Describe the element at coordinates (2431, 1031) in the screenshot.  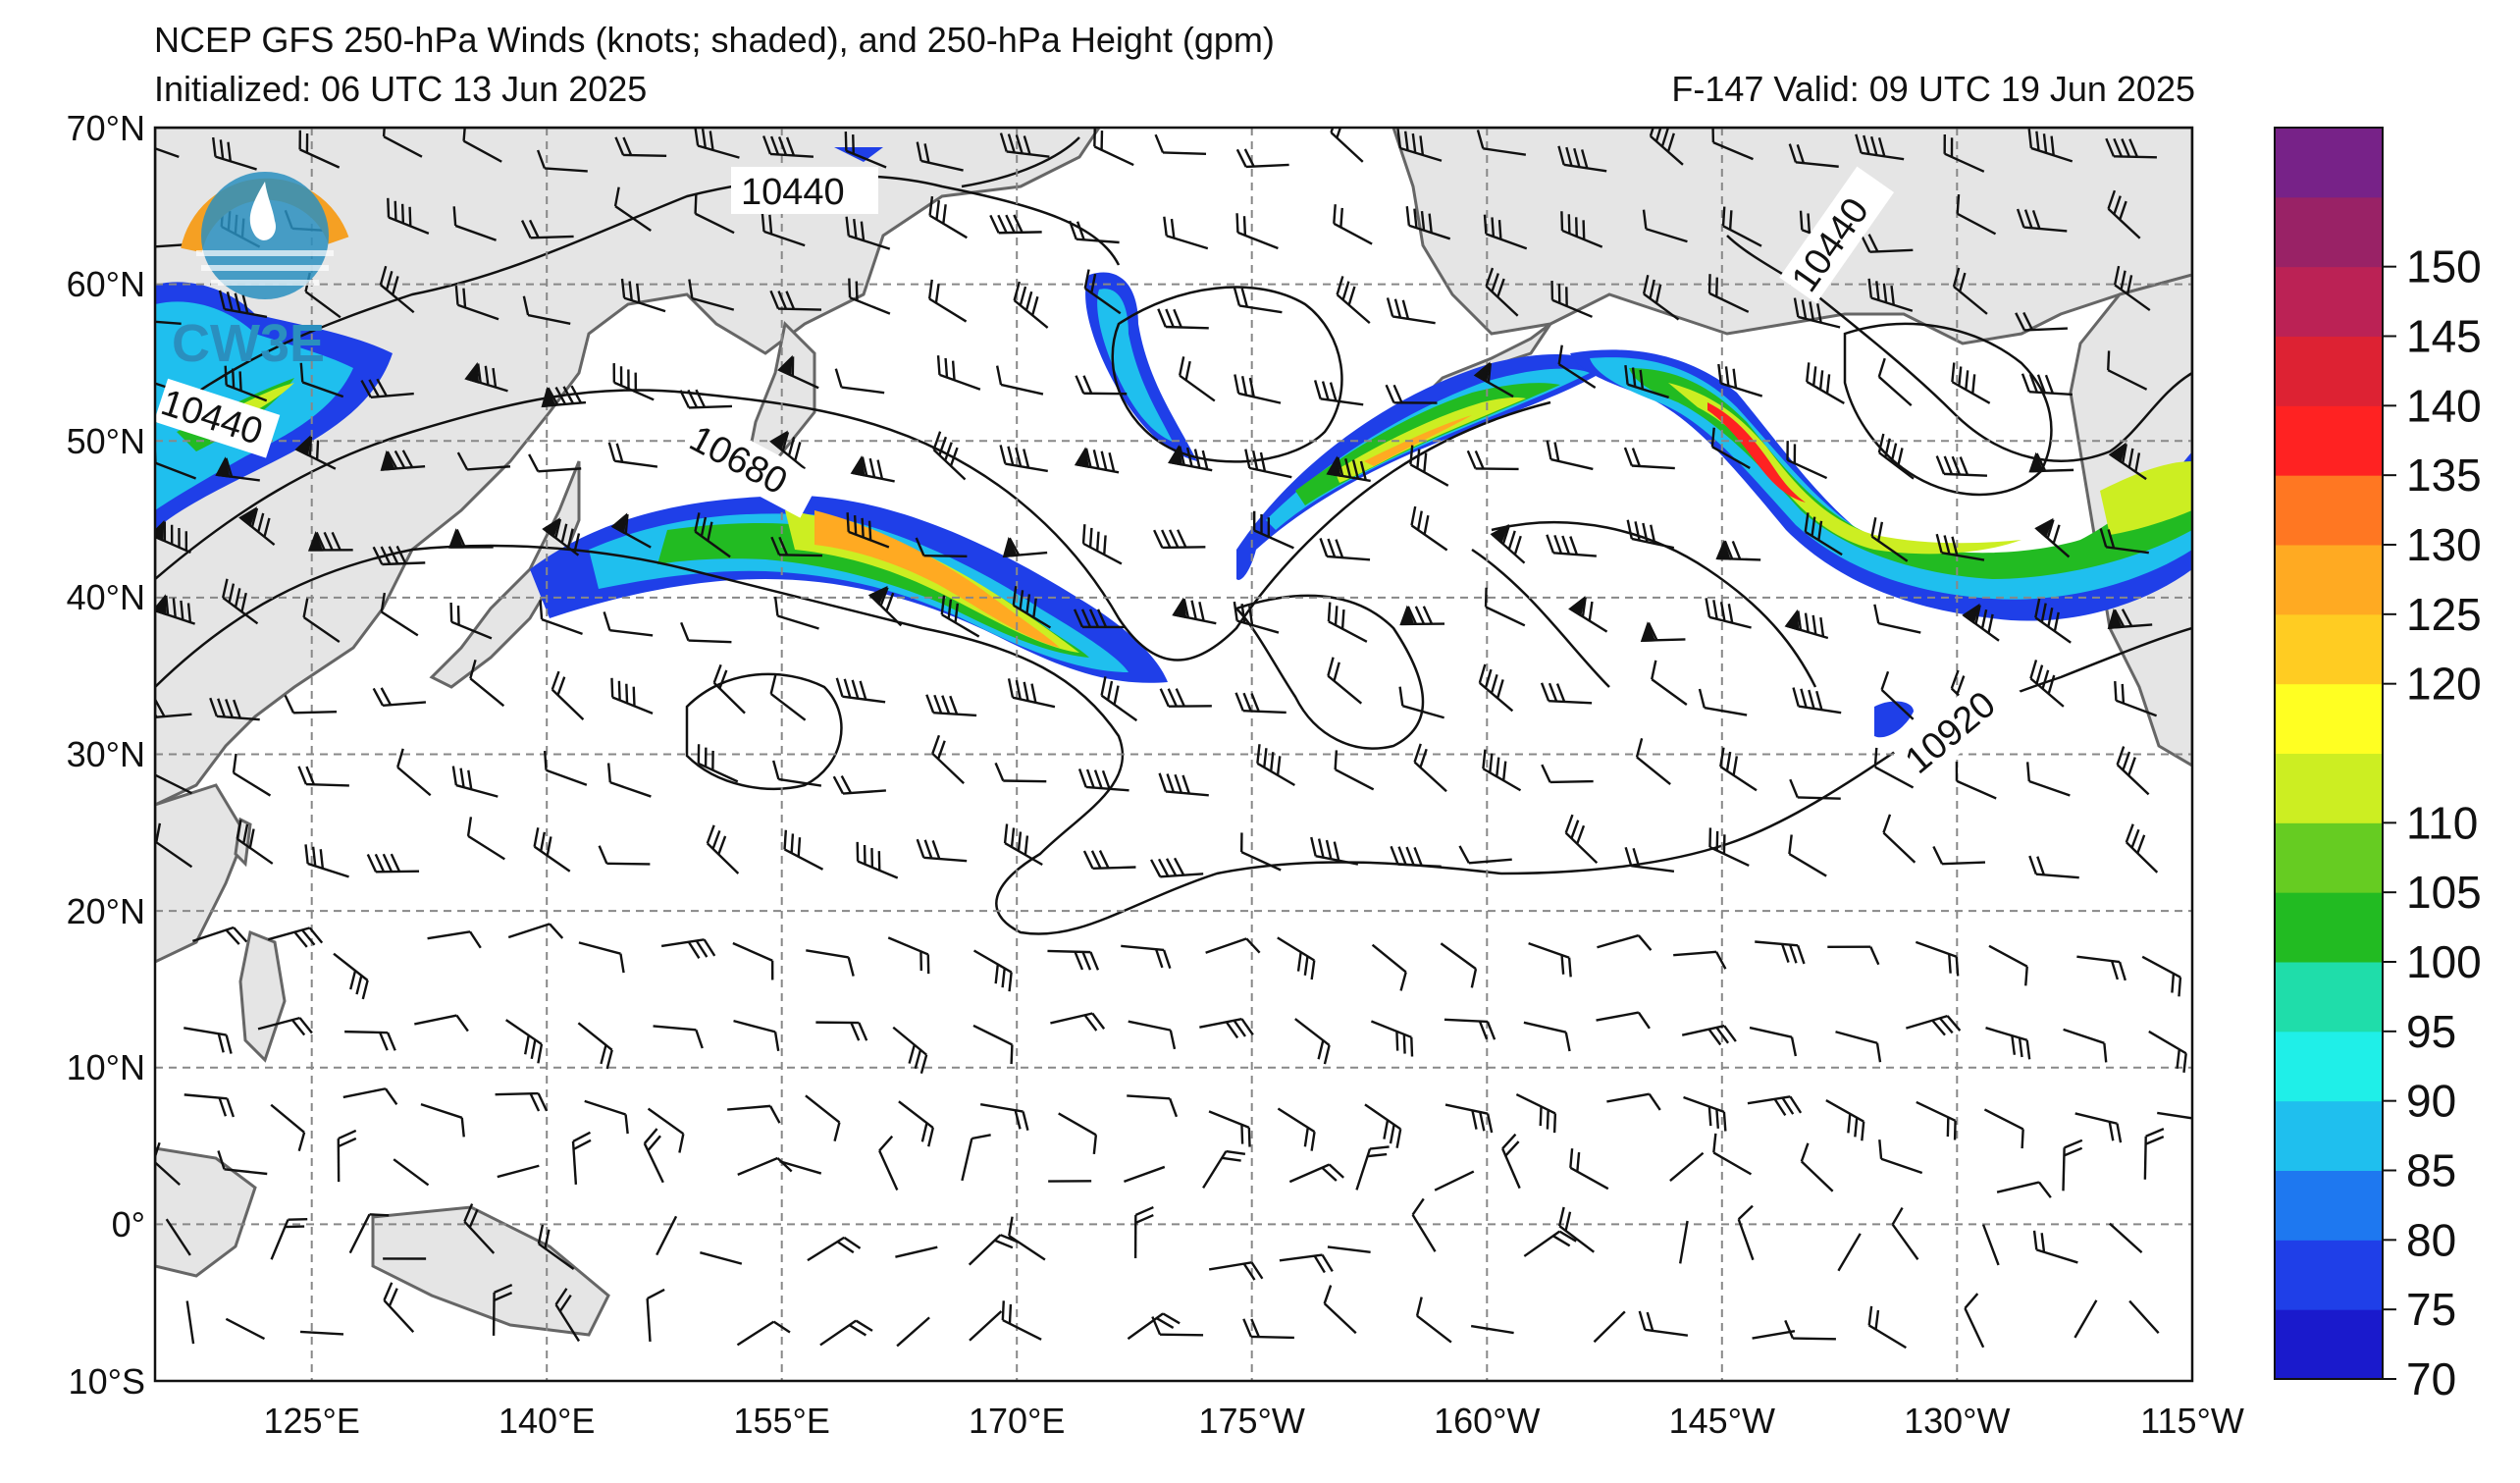
I see `colorbar-tick-label: 95` at that location.